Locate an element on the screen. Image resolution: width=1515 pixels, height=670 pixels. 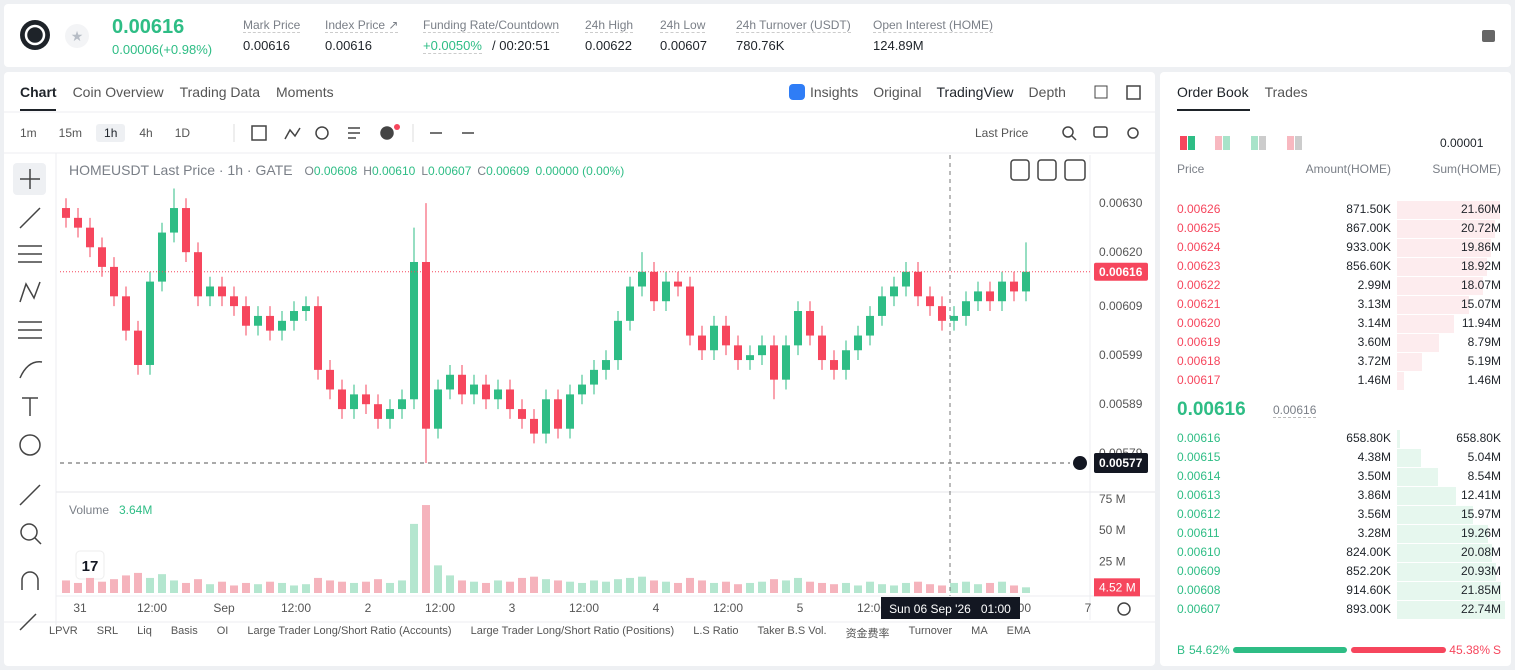
indicator: LPVR is located at coordinates (63, 631).